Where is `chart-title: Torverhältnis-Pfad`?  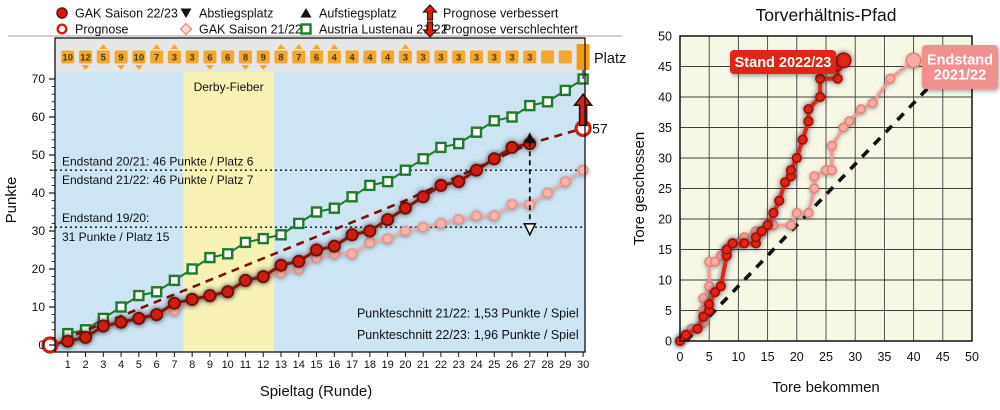 chart-title: Torverhältnis-Pfad is located at coordinates (825, 15).